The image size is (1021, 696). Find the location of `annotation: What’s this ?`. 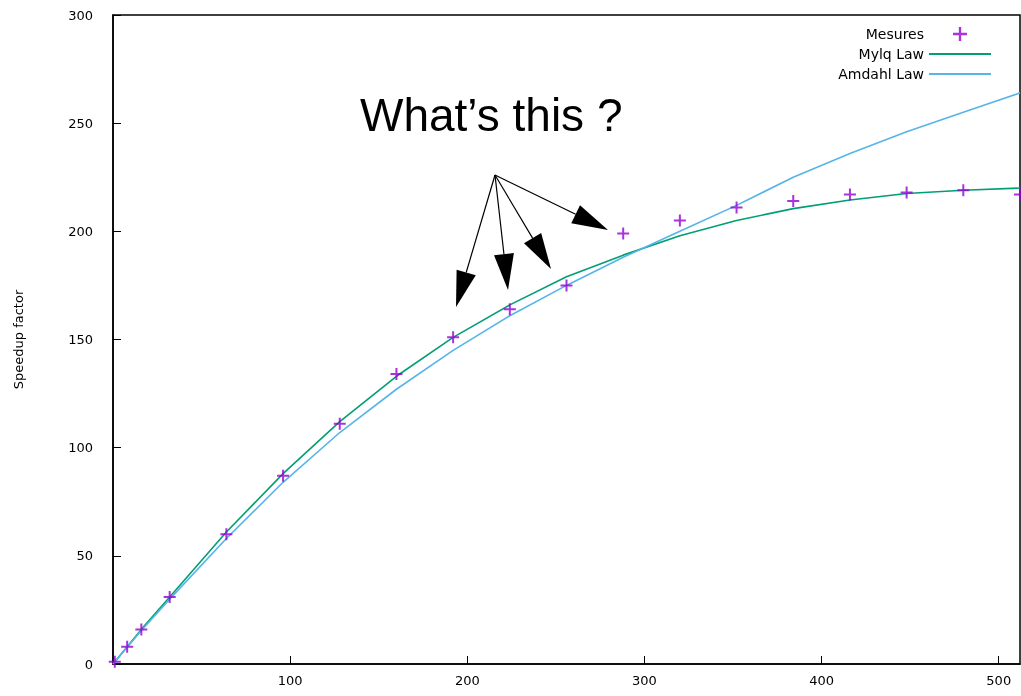

annotation: What’s this ? is located at coordinates (491, 115).